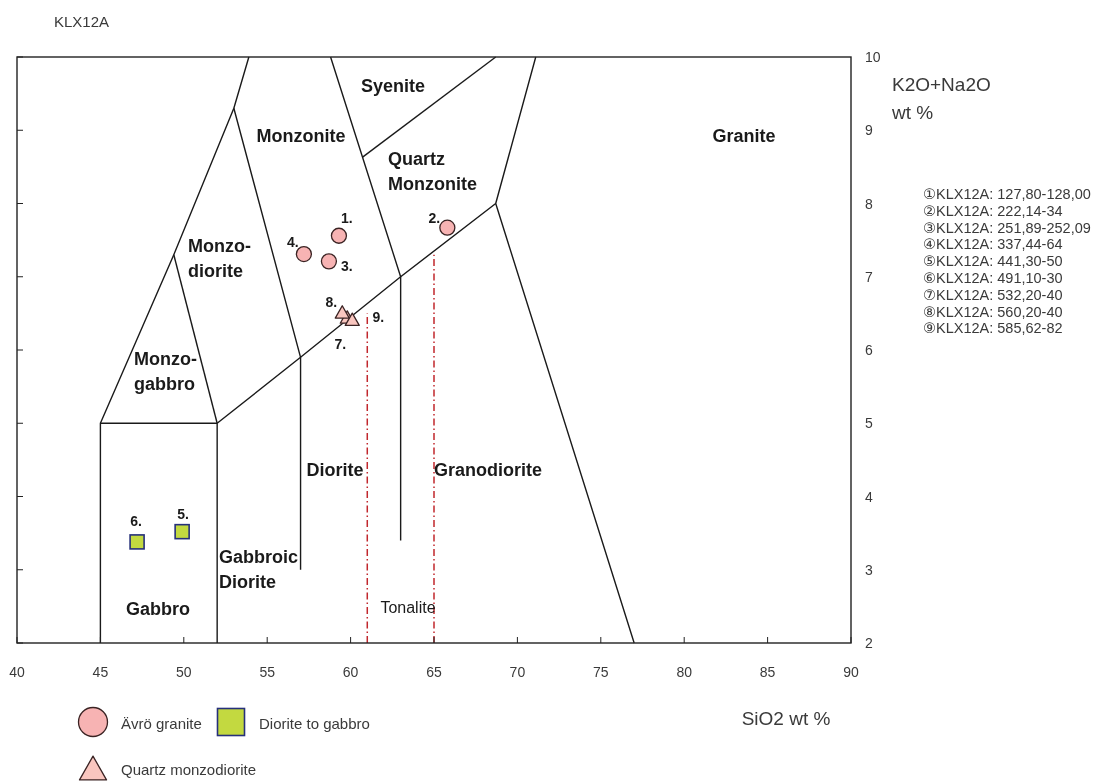 The width and height of the screenshot is (1105, 783). Describe the element at coordinates (744, 136) in the screenshot. I see `annotation: Granite` at that location.